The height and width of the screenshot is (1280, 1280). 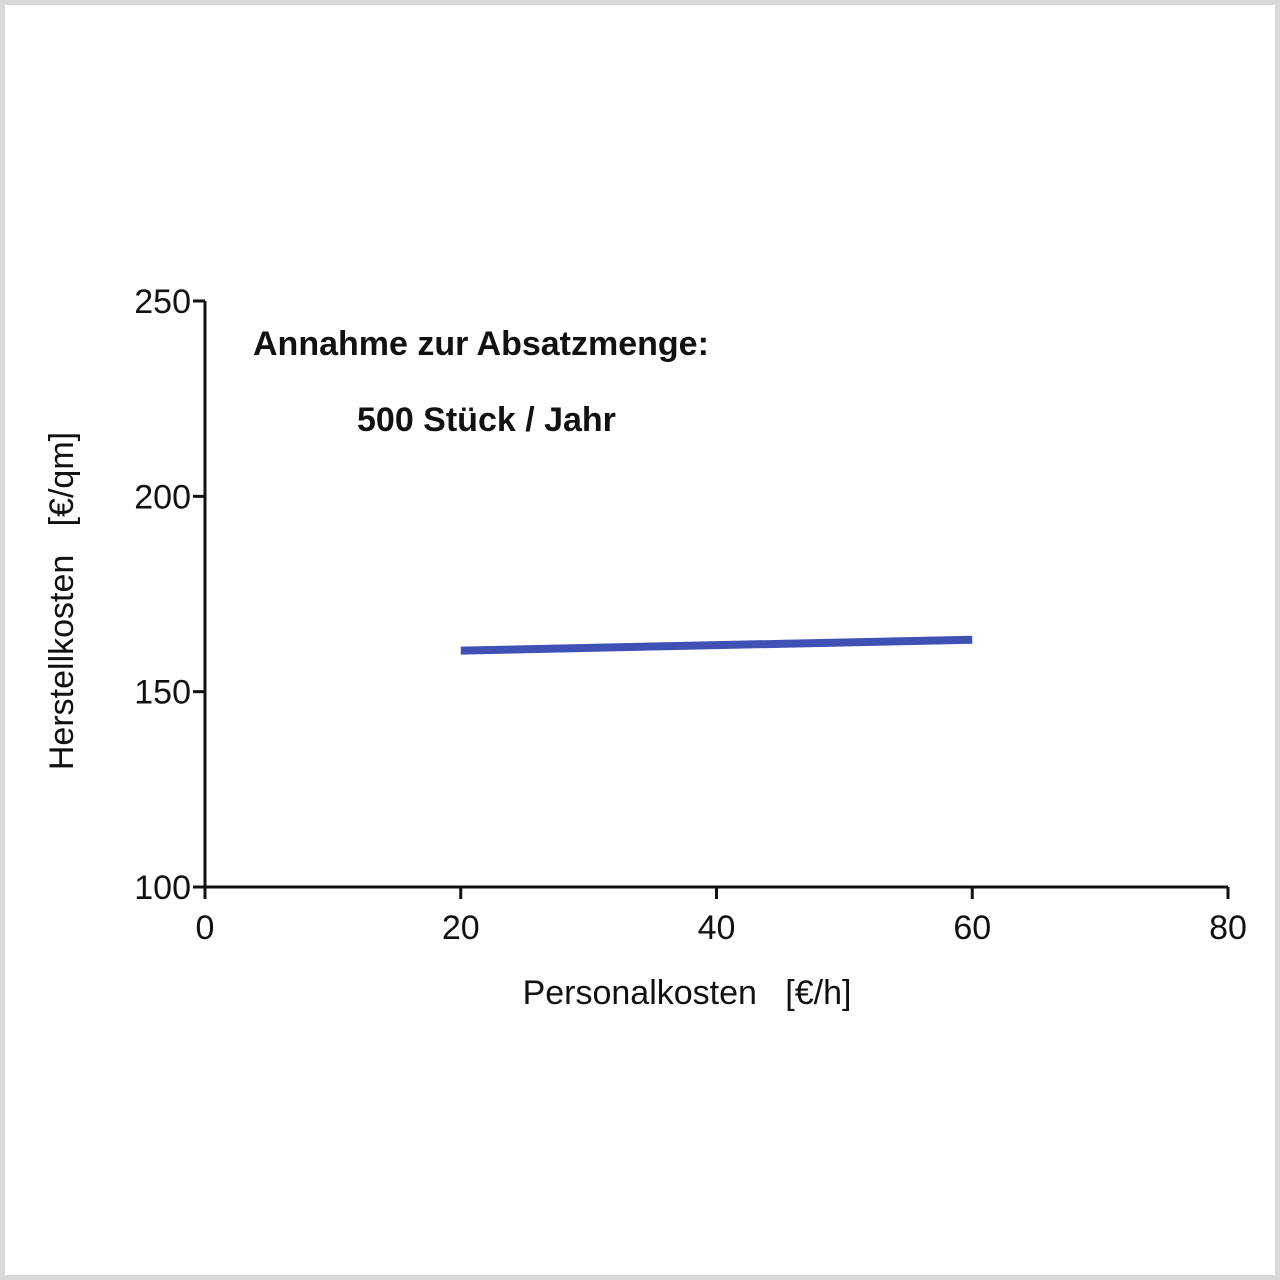 What do you see at coordinates (205, 928) in the screenshot?
I see `x-tick-label-0: 0` at bounding box center [205, 928].